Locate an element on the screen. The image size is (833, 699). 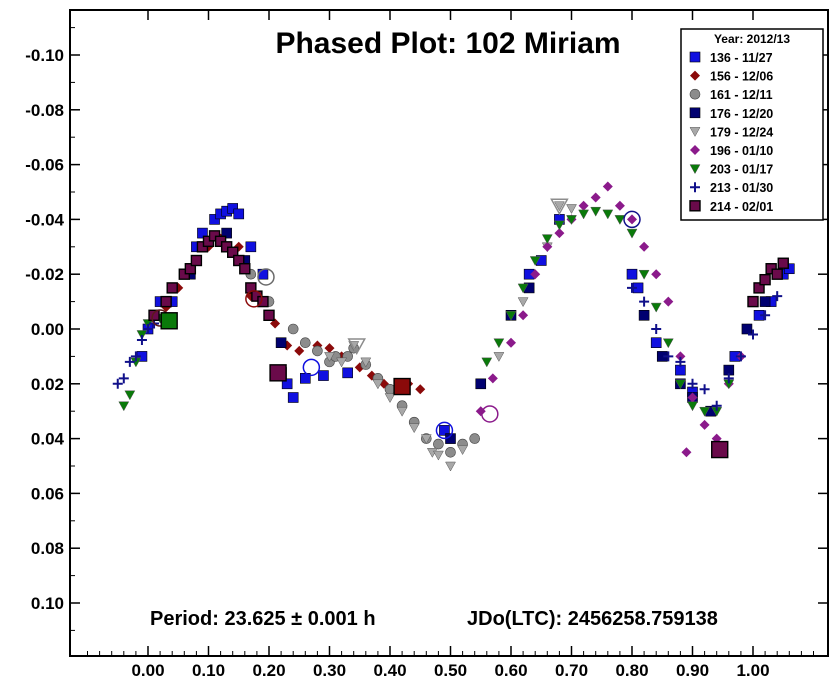
legend-box is located at coordinates (752, 124).